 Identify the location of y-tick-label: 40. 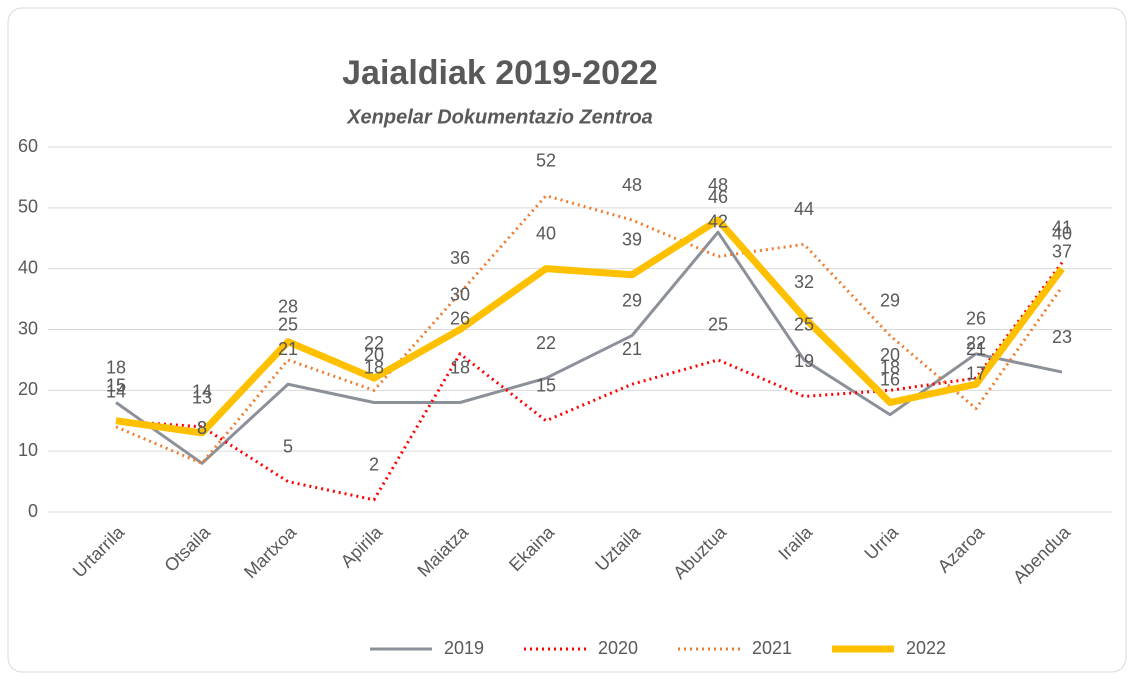
(28, 267).